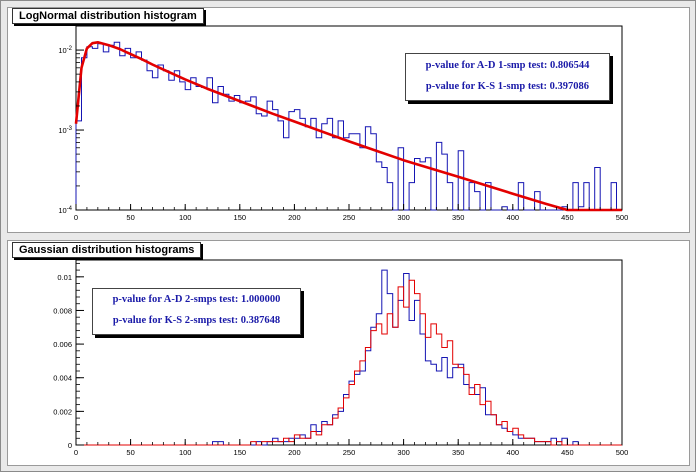  I want to click on y-tick-label: 0.002, so click(62, 411).